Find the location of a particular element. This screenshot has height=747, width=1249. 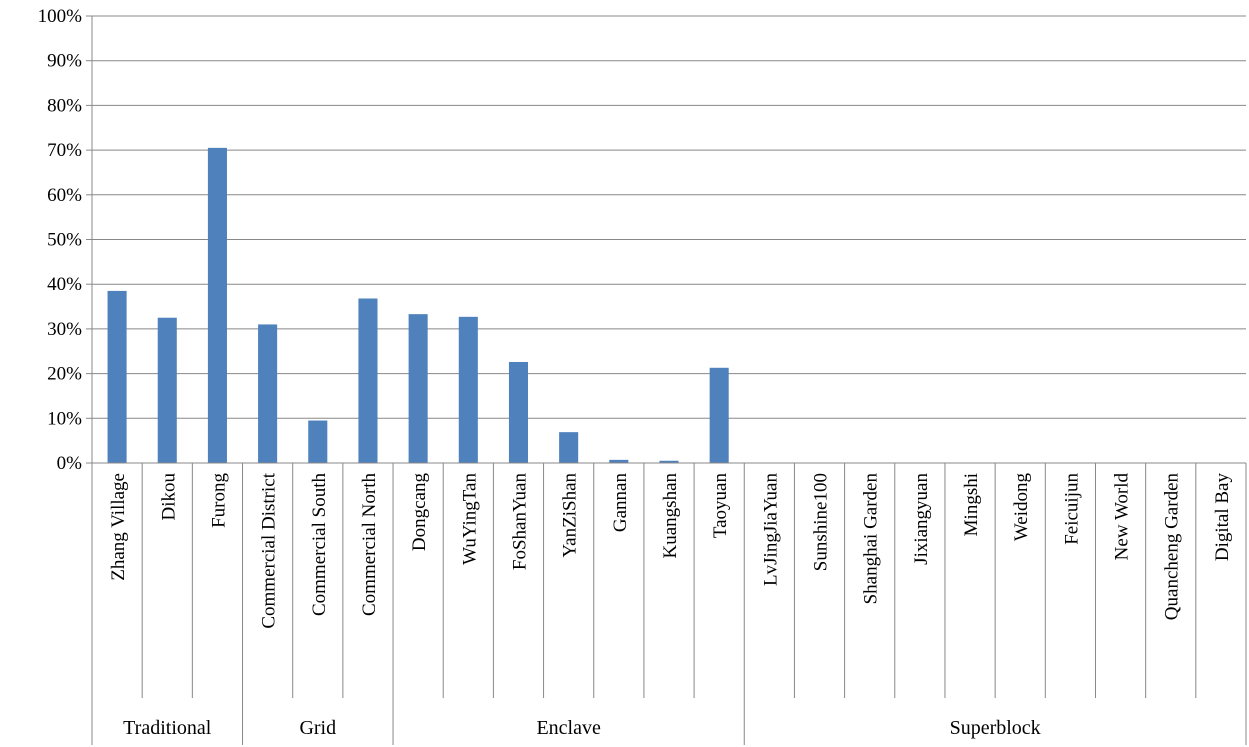

category-label: Commercial District is located at coordinates (269, 550).